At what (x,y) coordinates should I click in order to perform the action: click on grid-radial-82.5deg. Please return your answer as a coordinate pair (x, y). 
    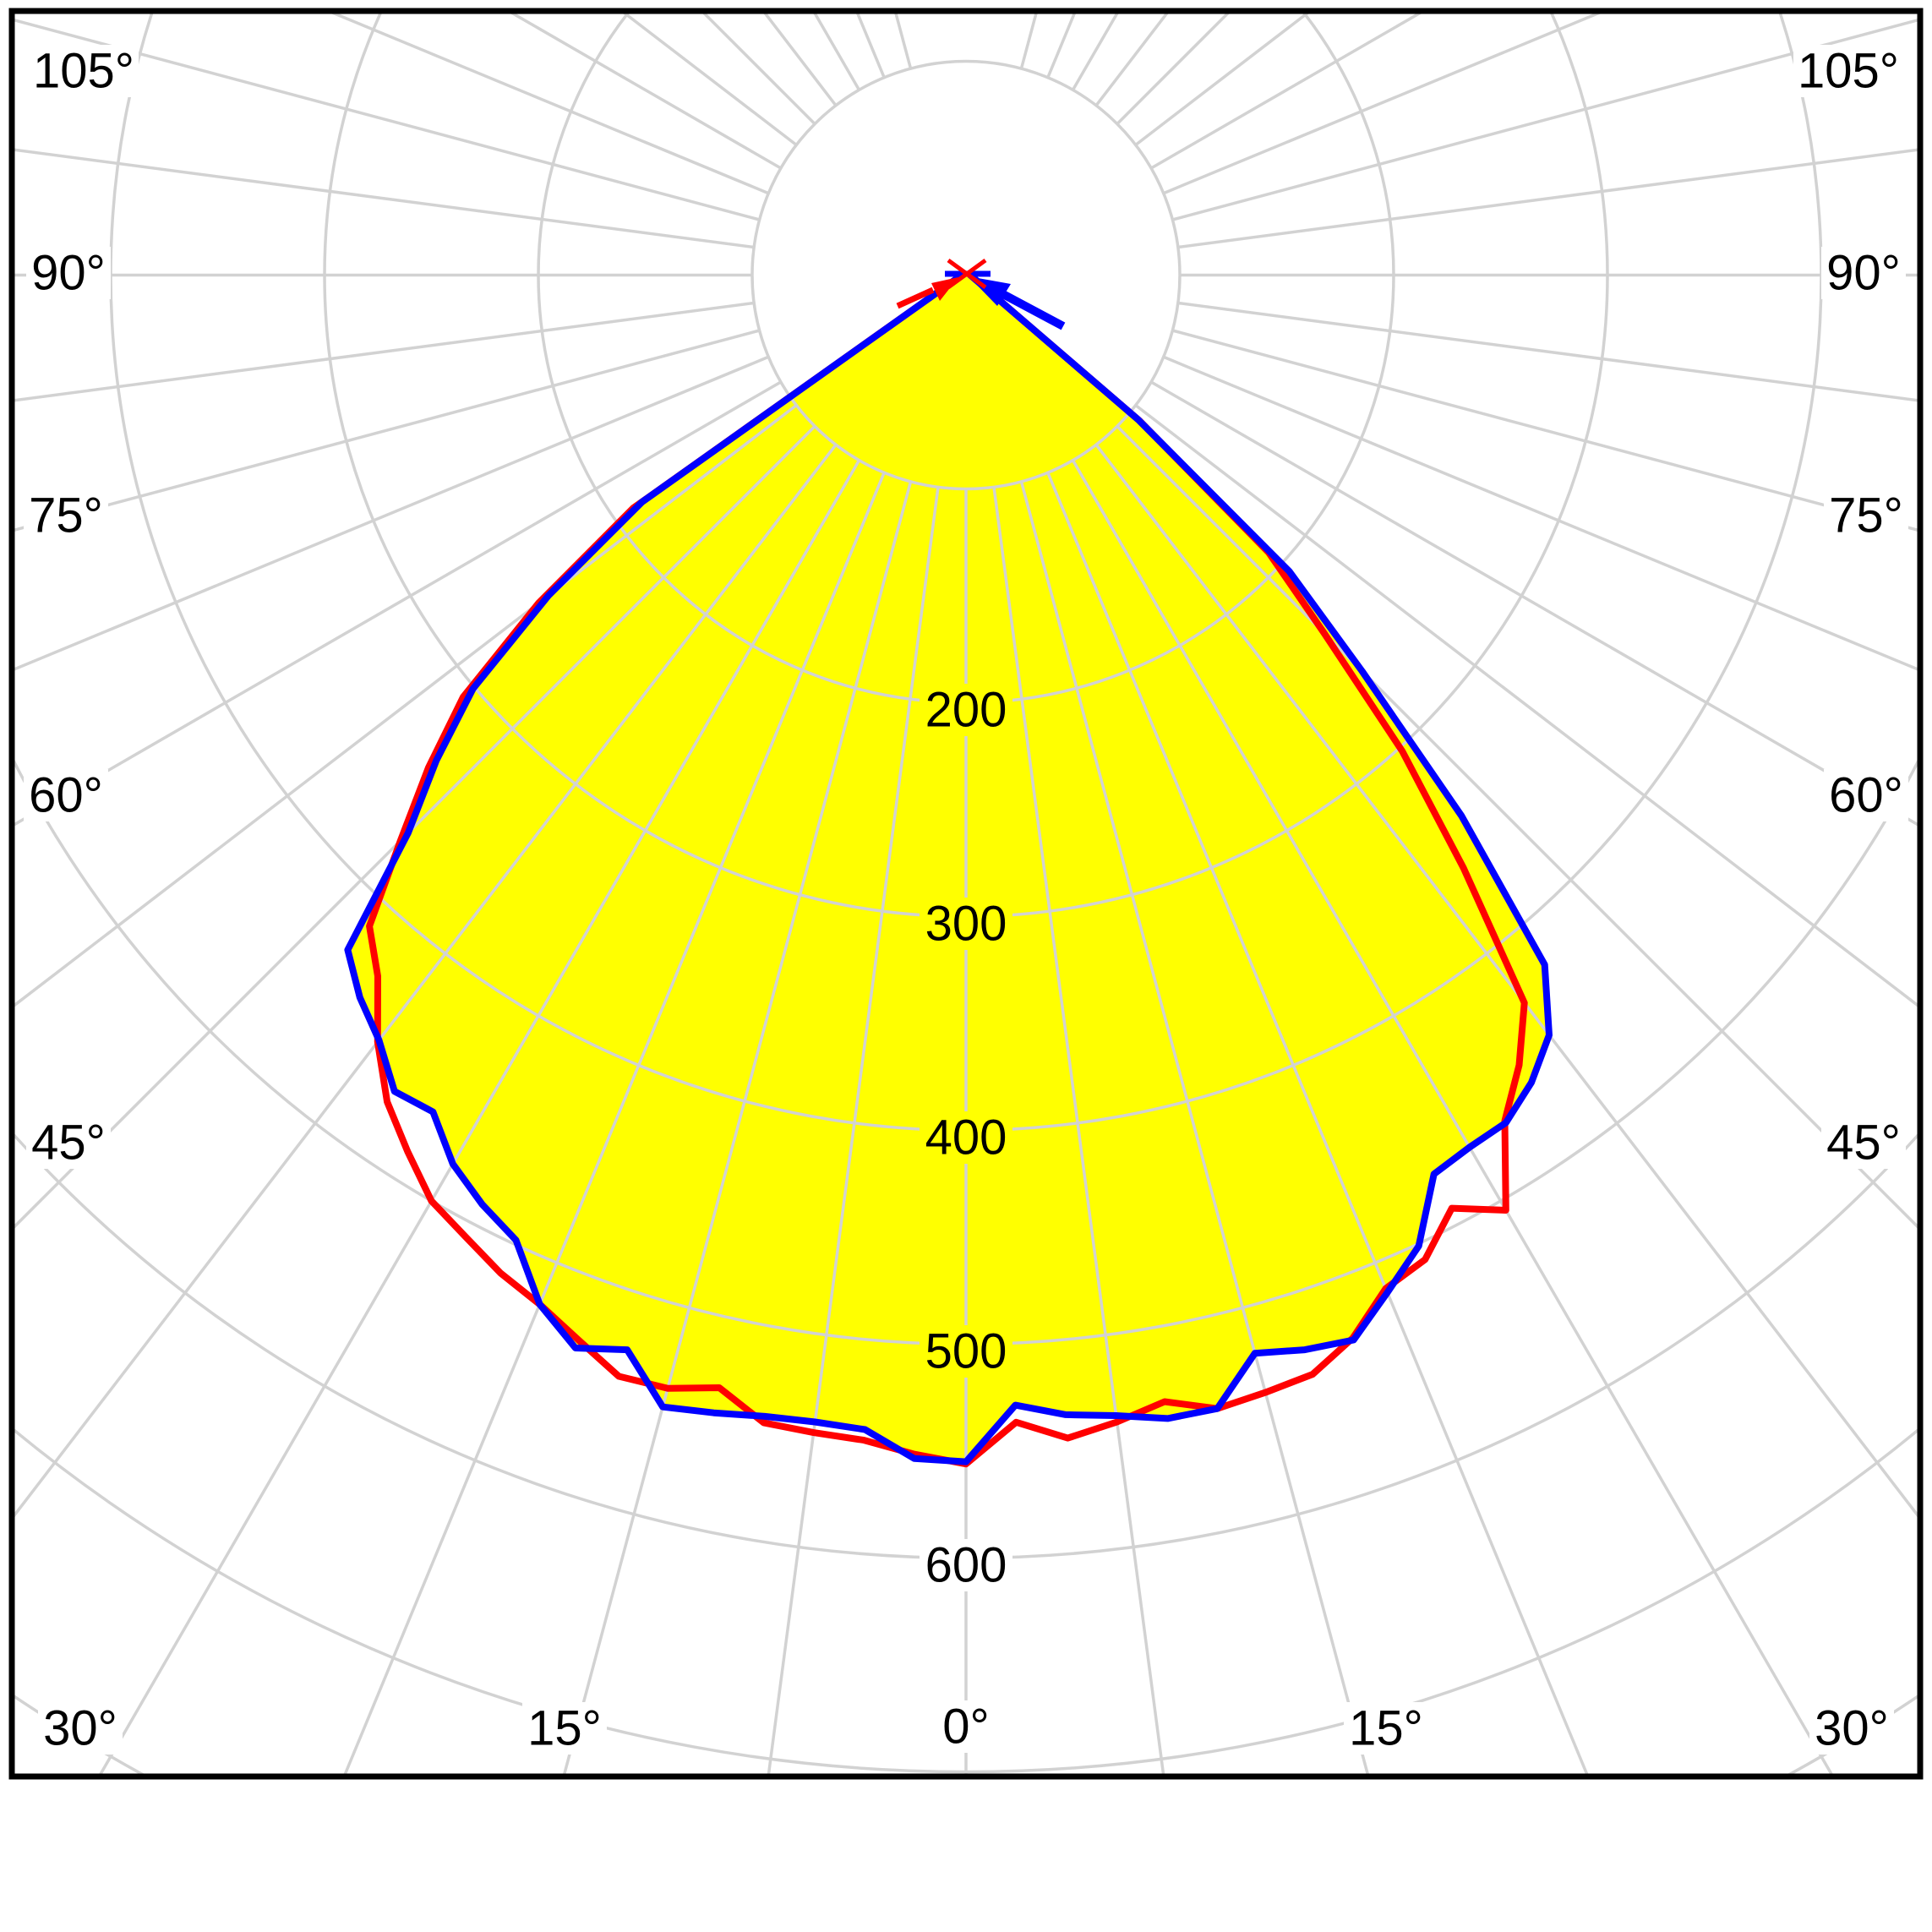
    Looking at the image, I should click on (1547, 351).